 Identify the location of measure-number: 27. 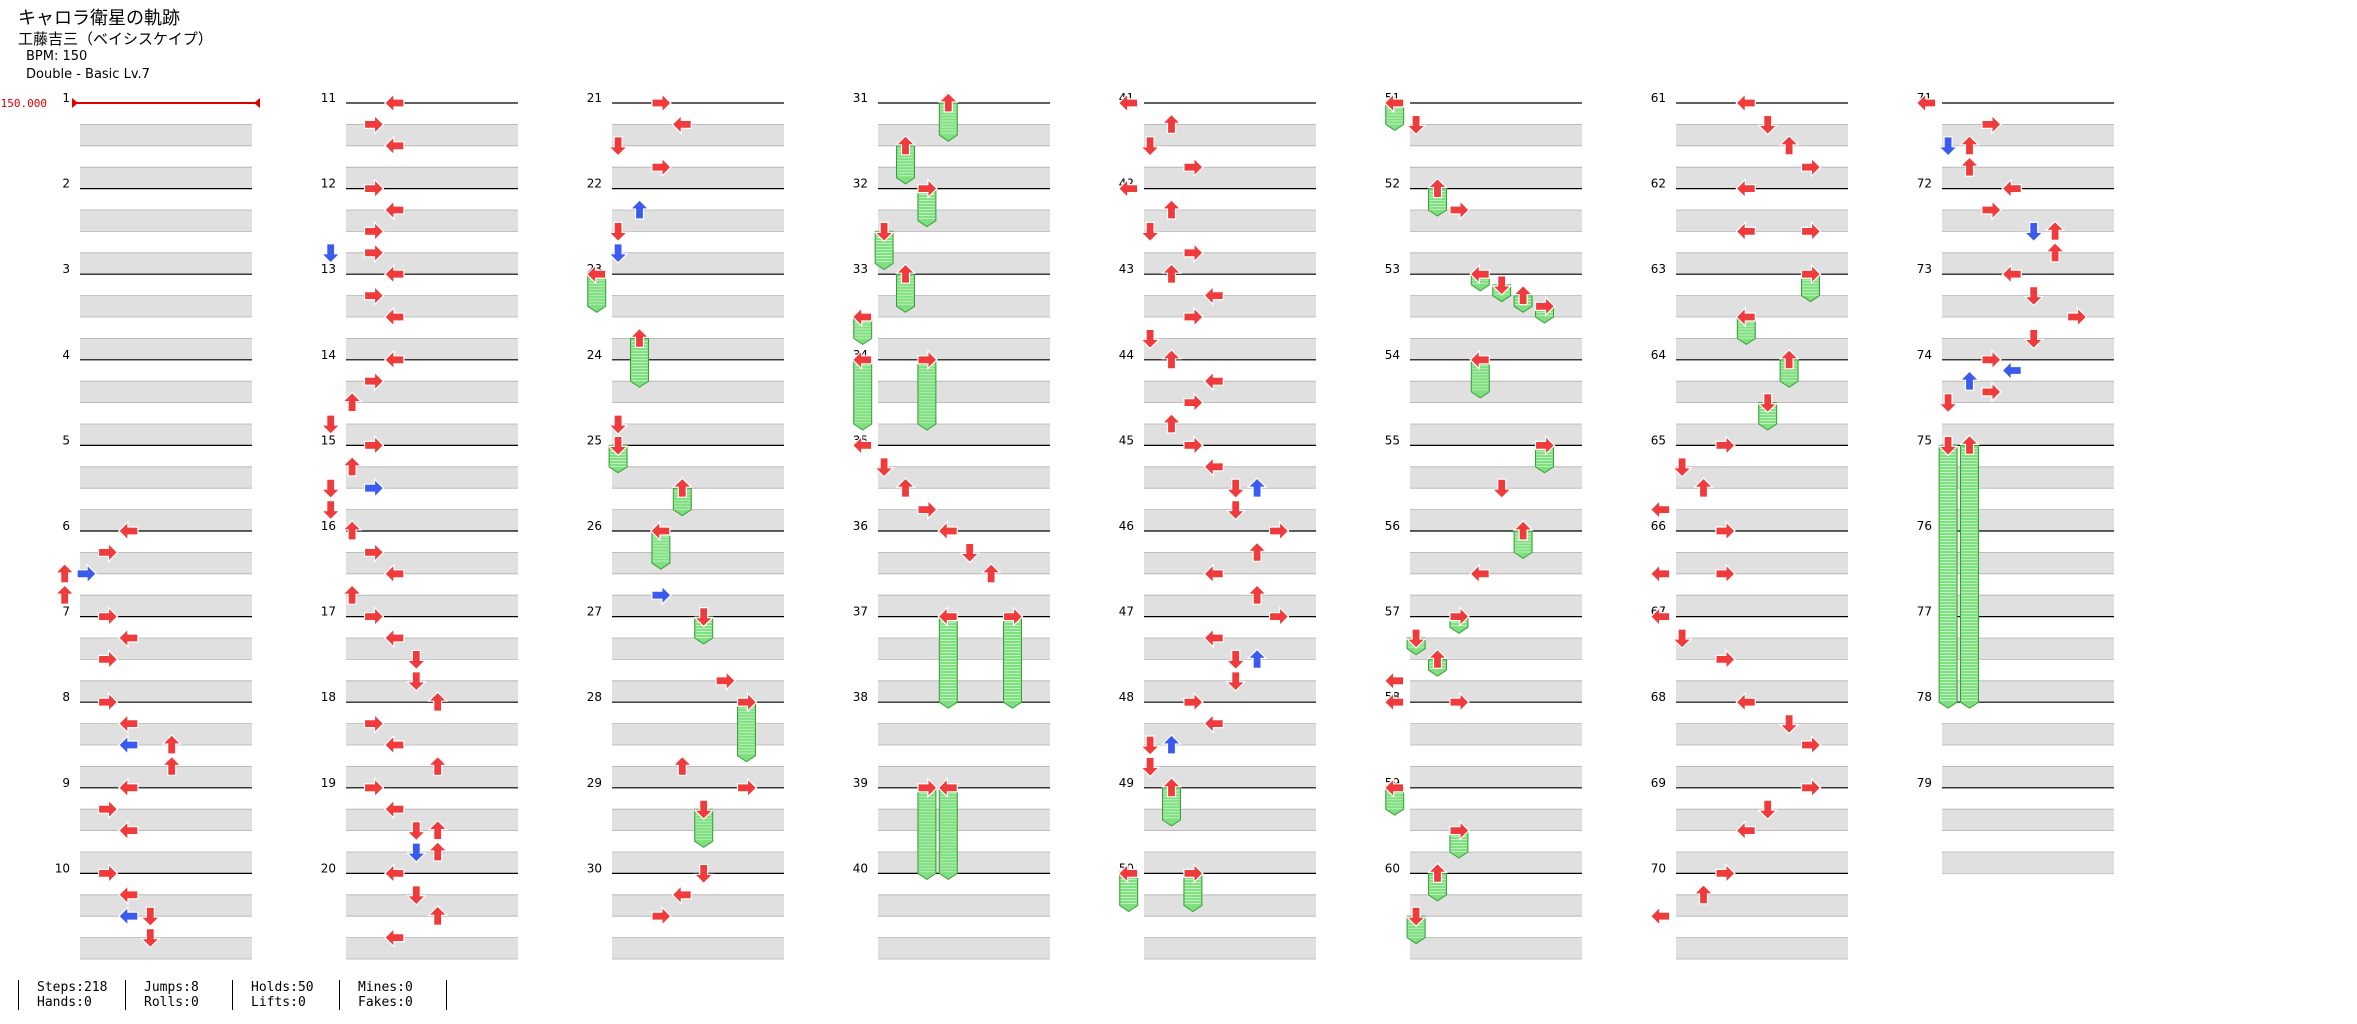
(594, 612).